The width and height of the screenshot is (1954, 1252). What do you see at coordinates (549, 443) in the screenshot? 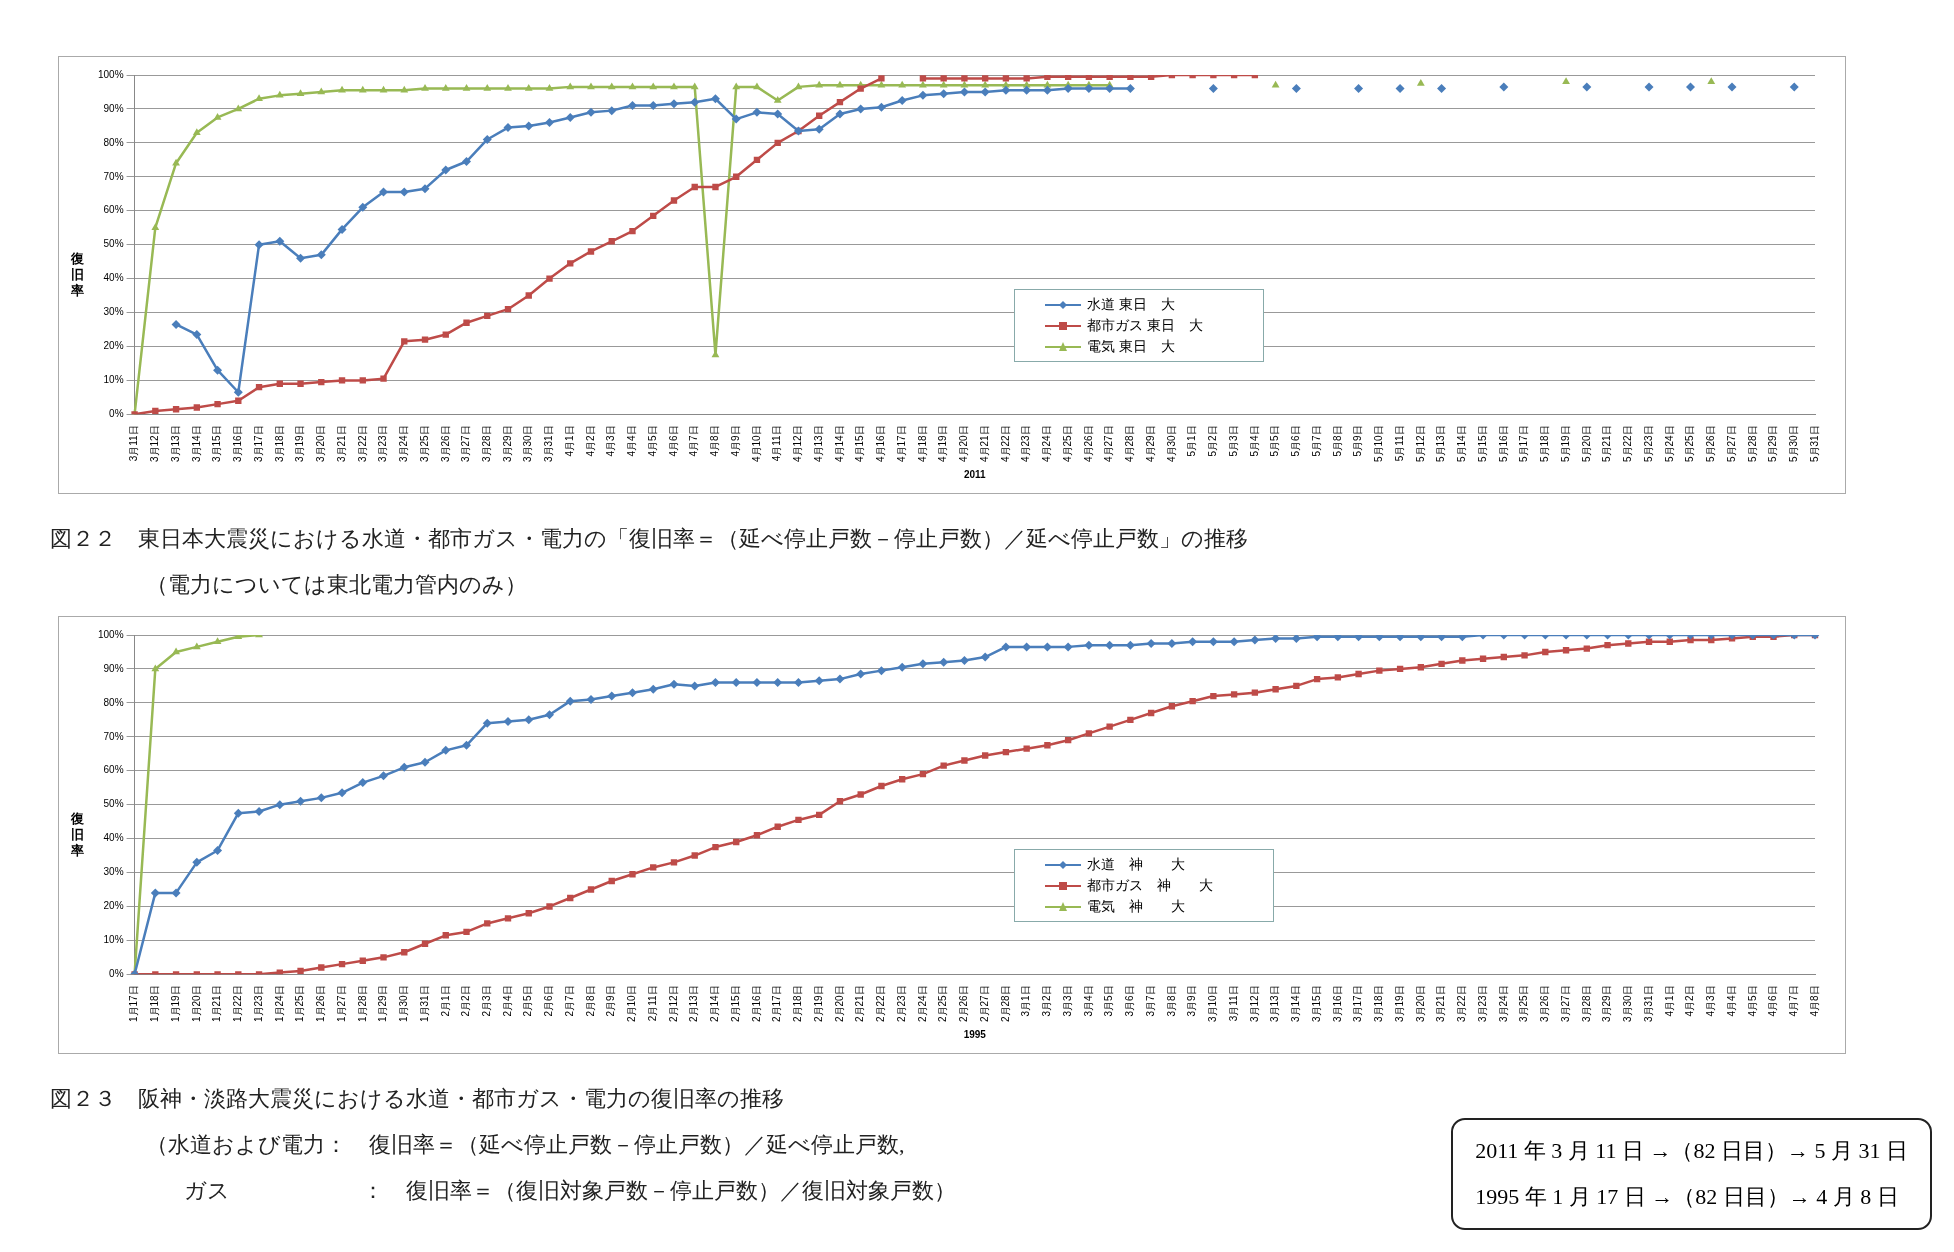
I see `x-tick-label: 3月31日` at bounding box center [549, 443].